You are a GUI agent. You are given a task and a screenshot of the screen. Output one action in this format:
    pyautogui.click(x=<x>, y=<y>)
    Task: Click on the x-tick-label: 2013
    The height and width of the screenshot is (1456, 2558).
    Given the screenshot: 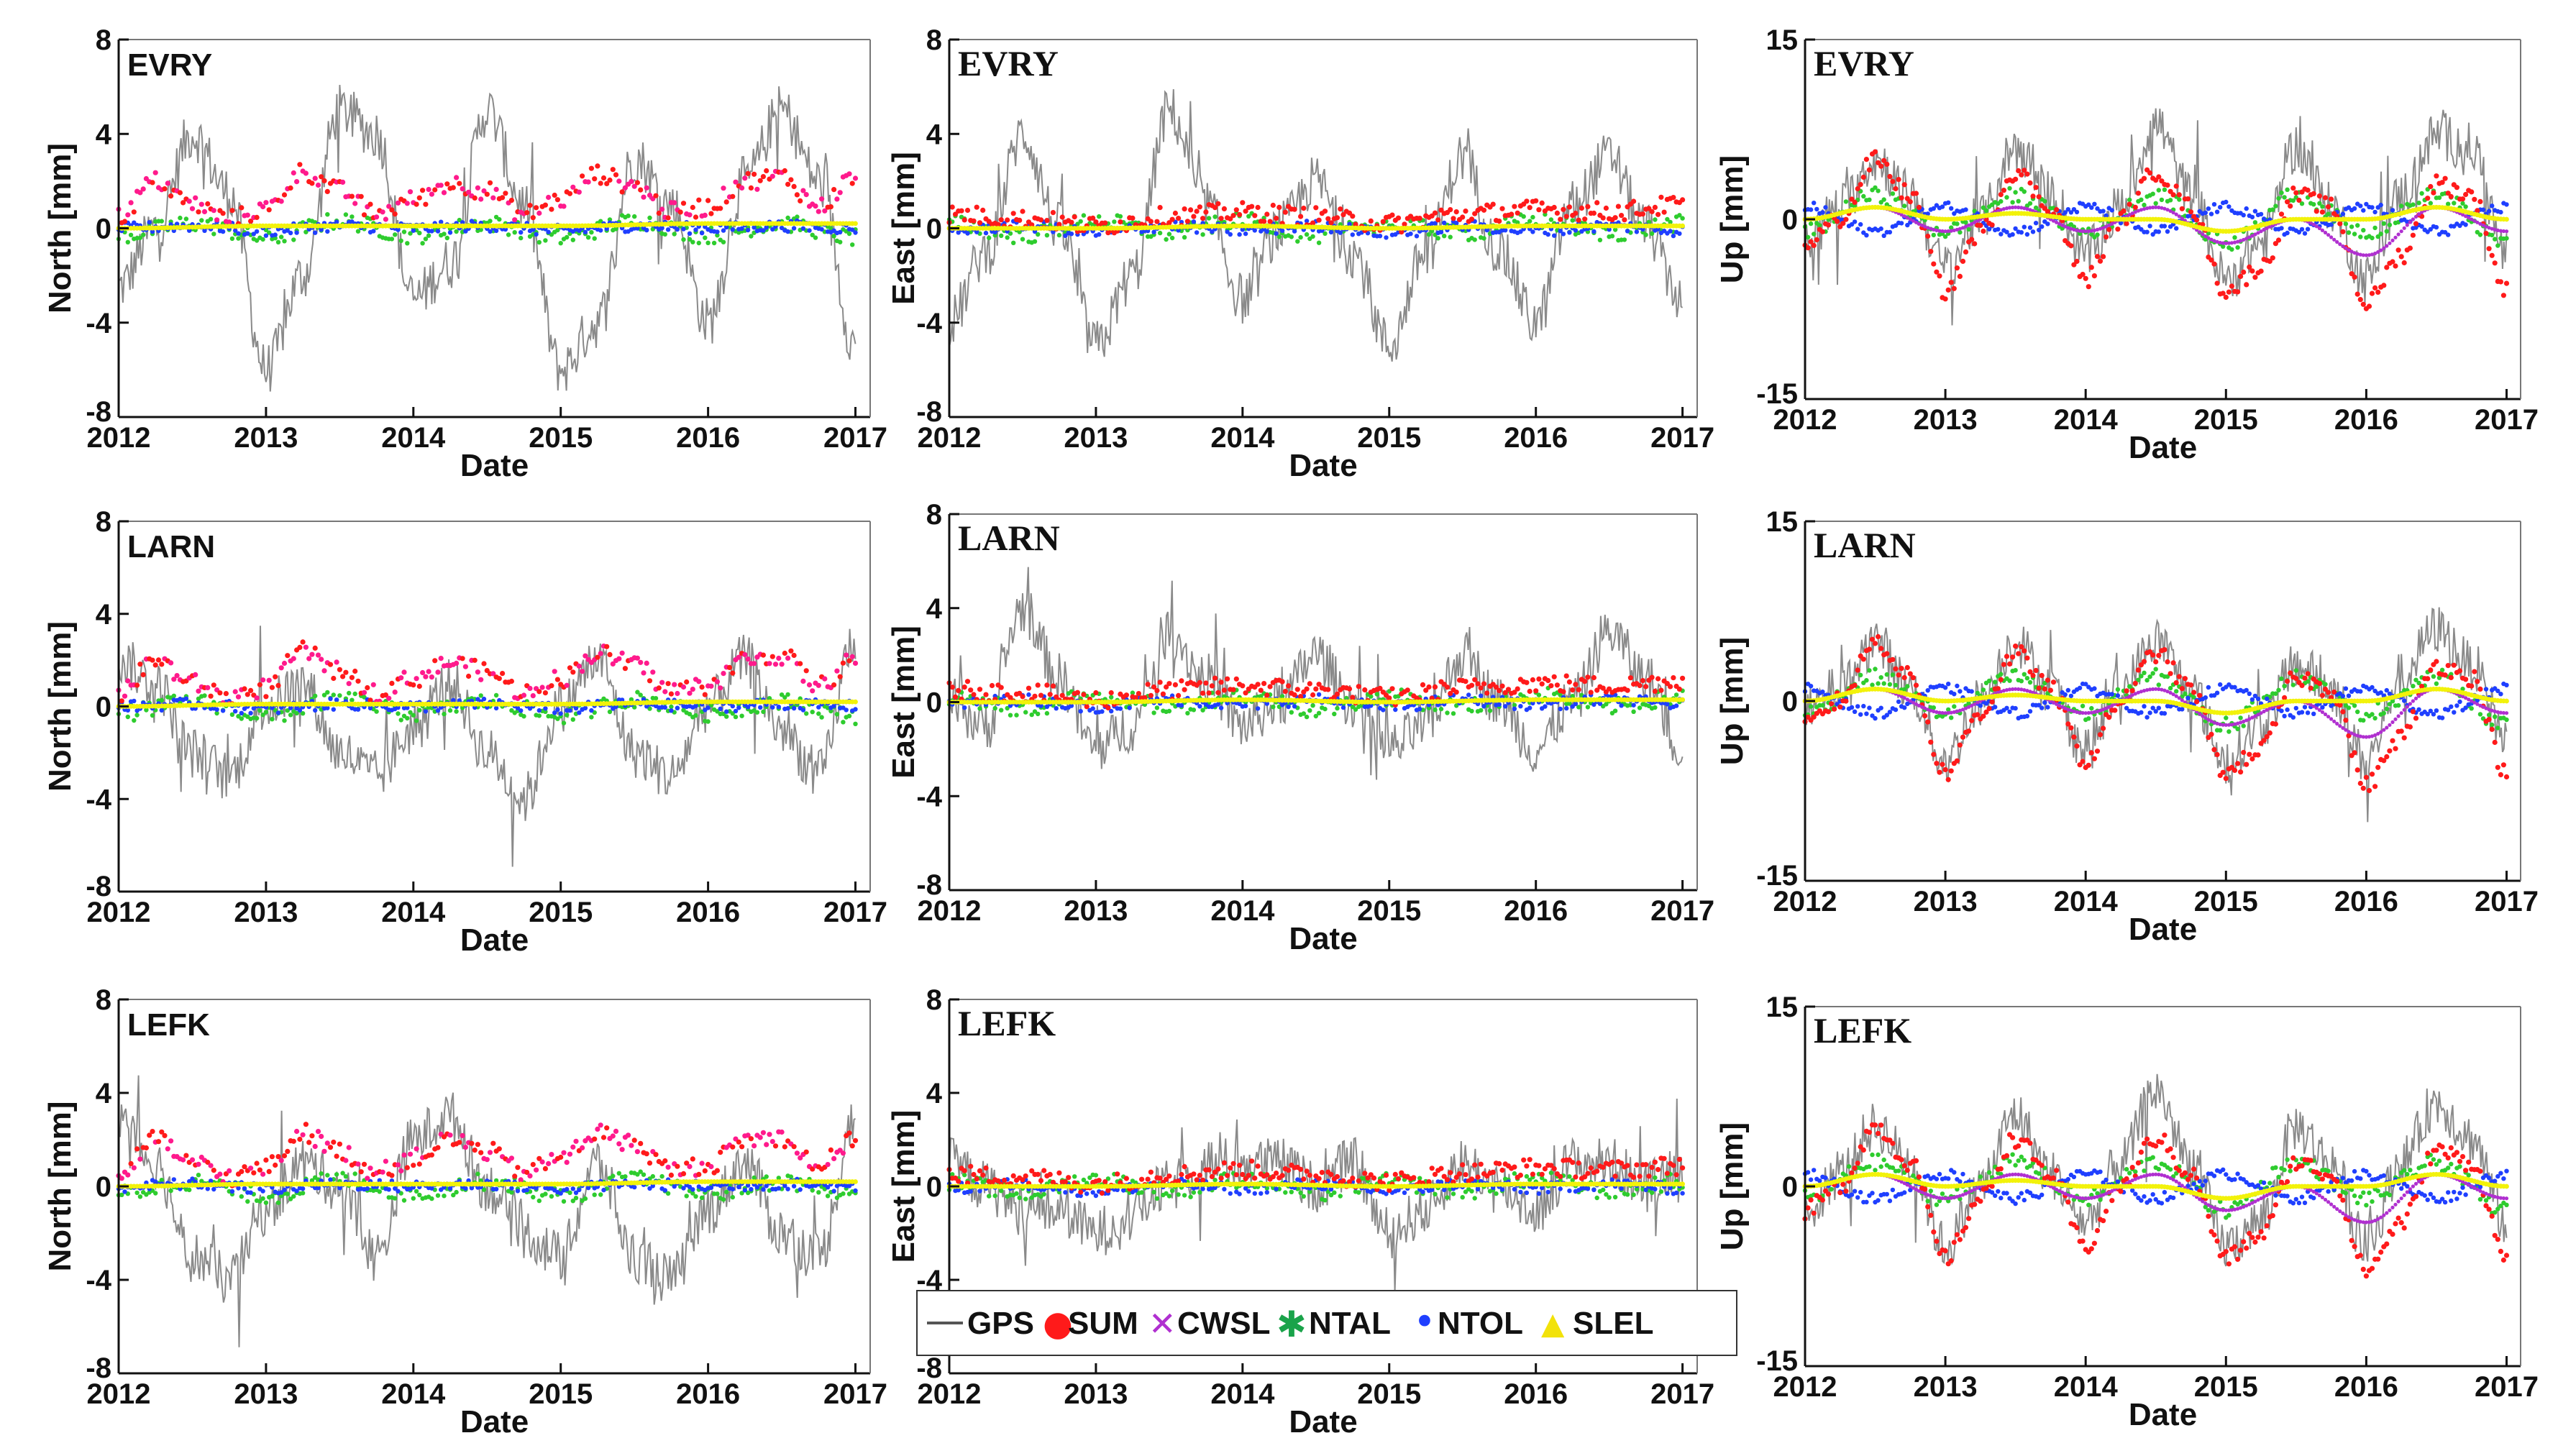 What is the action you would take?
    pyautogui.click(x=266, y=438)
    